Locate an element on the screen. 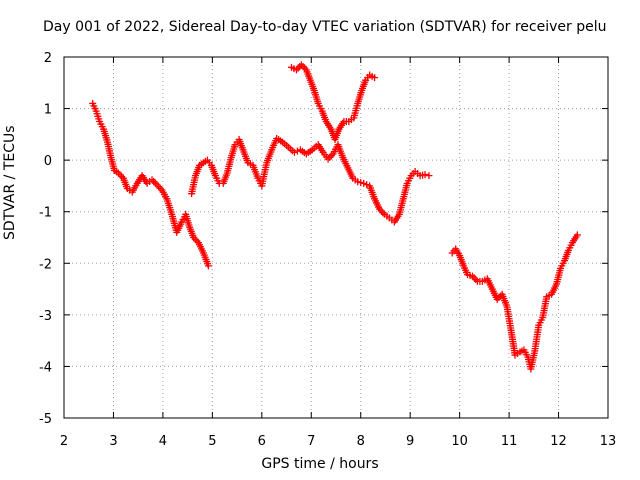 Image resolution: width=640 pixels, height=480 pixels. x-tick-label: 2 is located at coordinates (64, 441).